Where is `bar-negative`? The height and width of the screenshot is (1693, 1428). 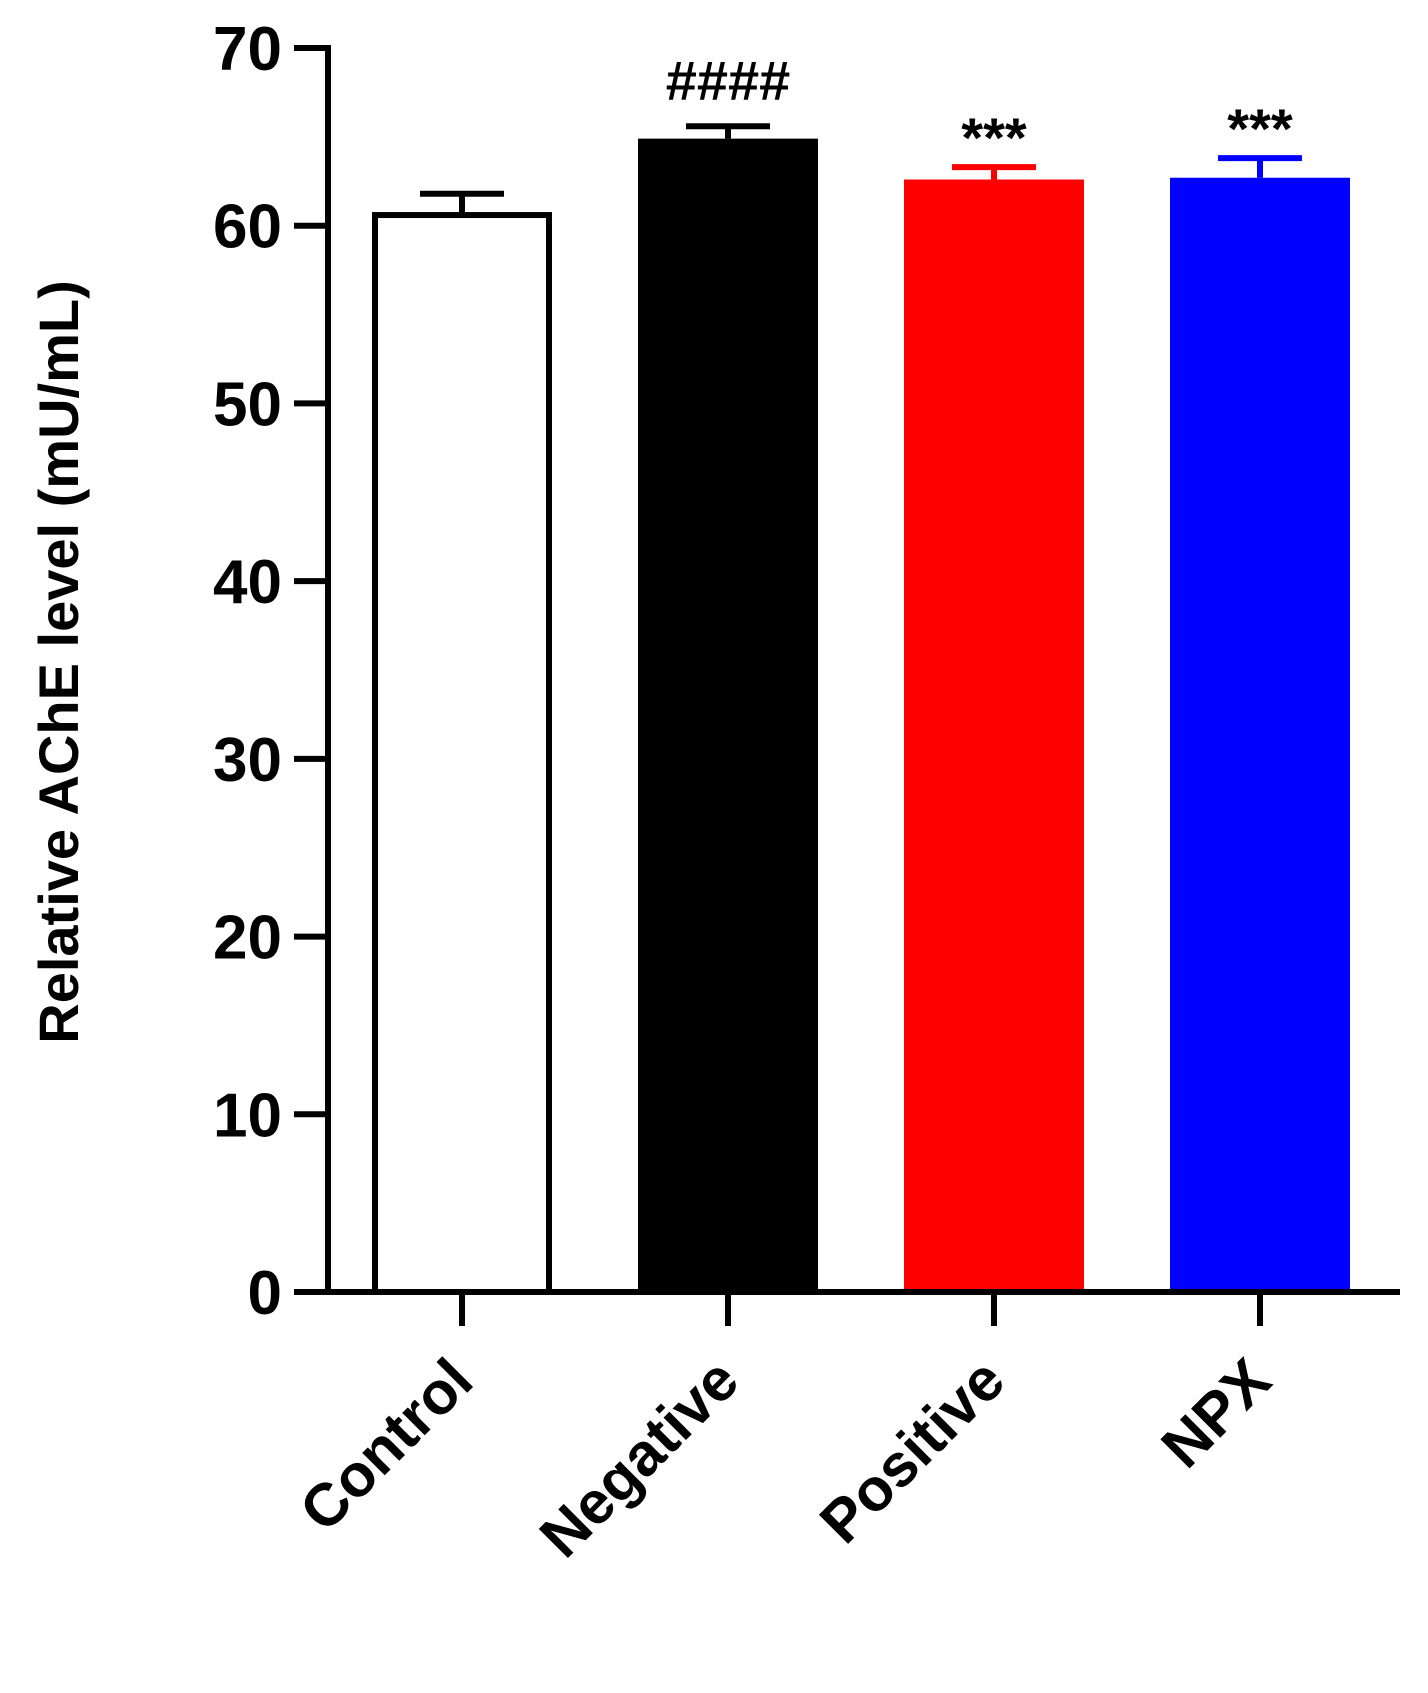 bar-negative is located at coordinates (728, 715).